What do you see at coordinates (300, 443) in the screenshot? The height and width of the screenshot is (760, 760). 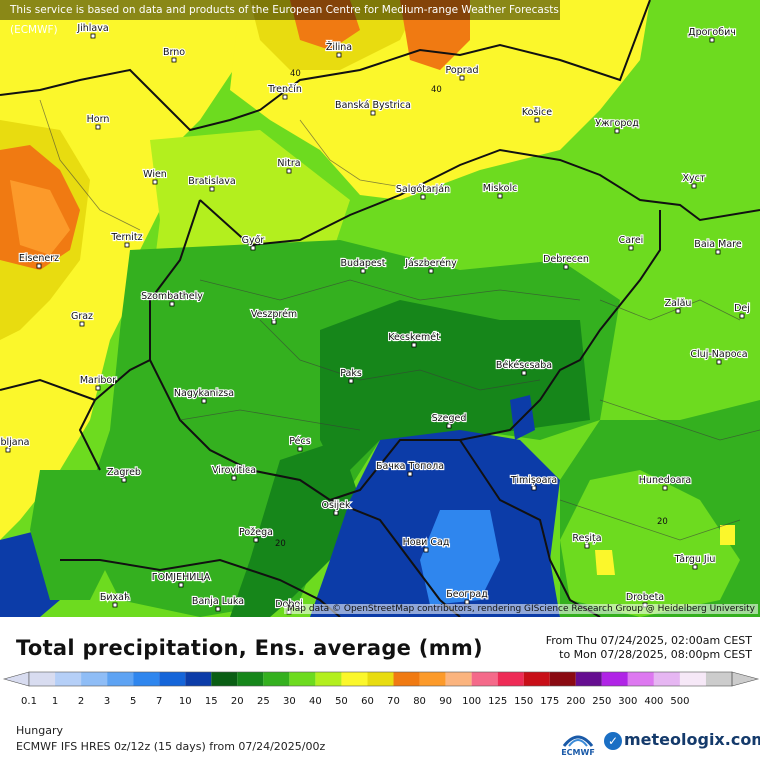 I see `city-marker: Pécs` at bounding box center [300, 443].